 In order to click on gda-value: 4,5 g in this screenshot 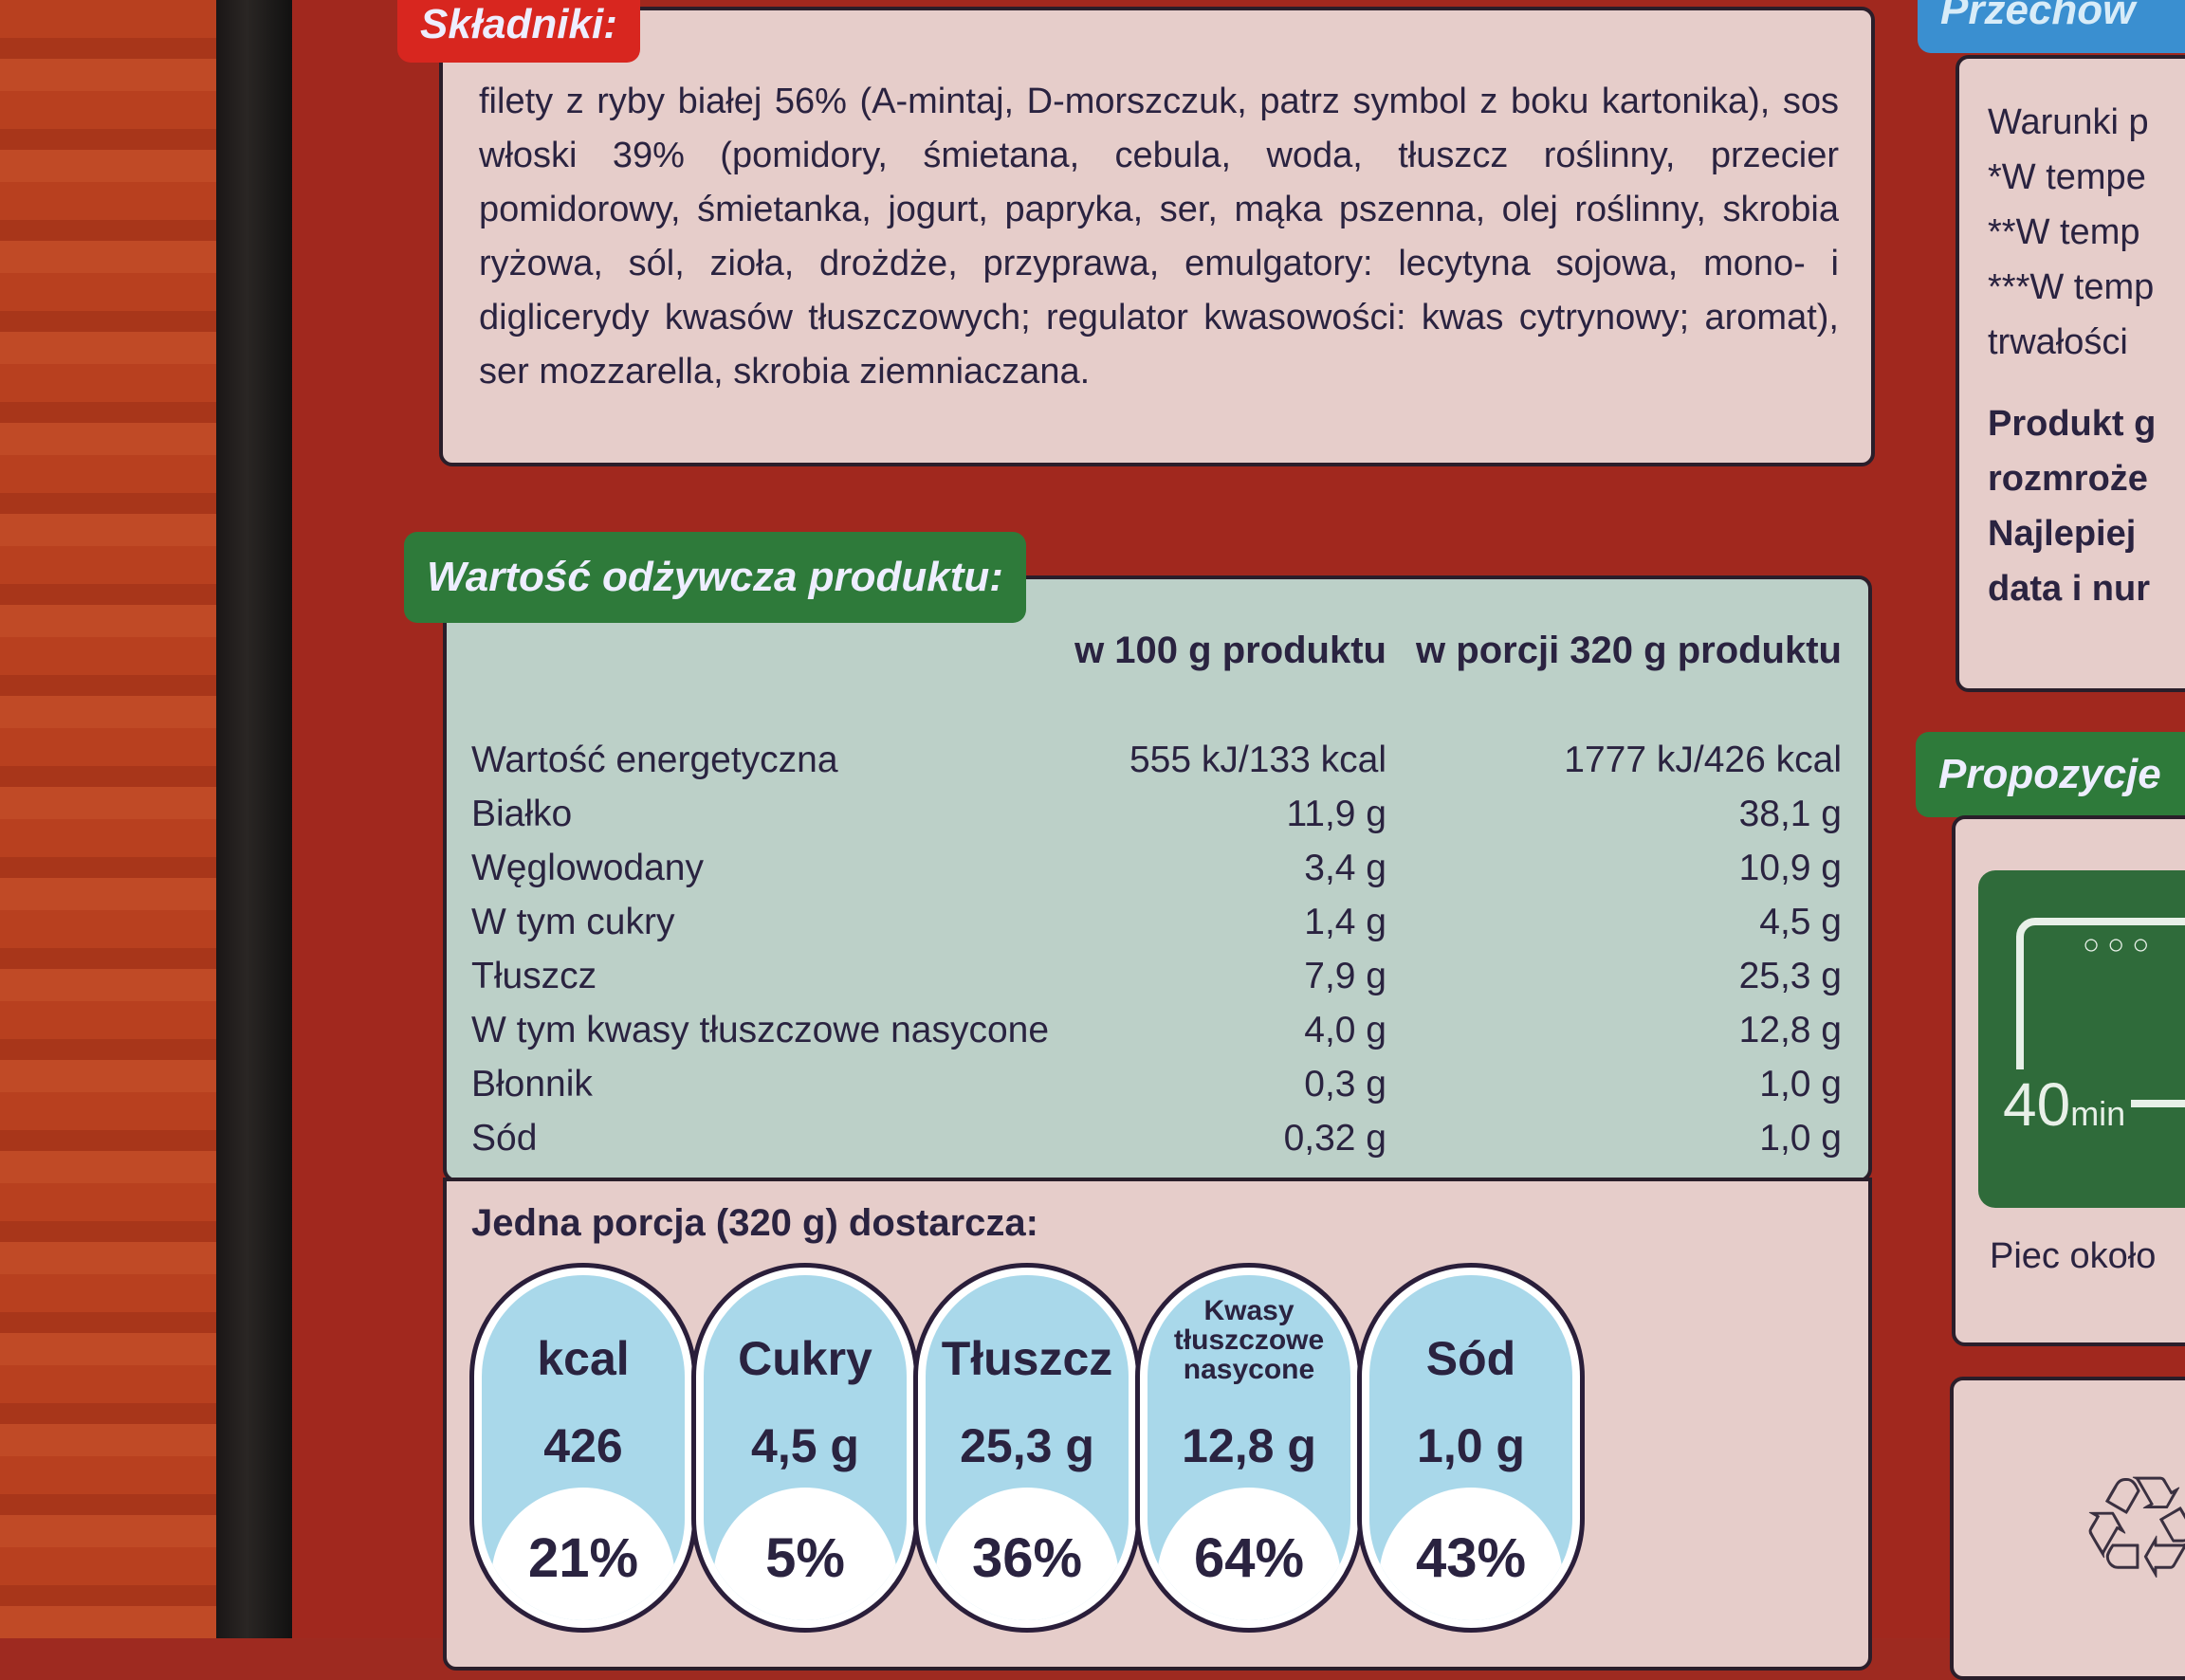, I will do `click(805, 1445)`.